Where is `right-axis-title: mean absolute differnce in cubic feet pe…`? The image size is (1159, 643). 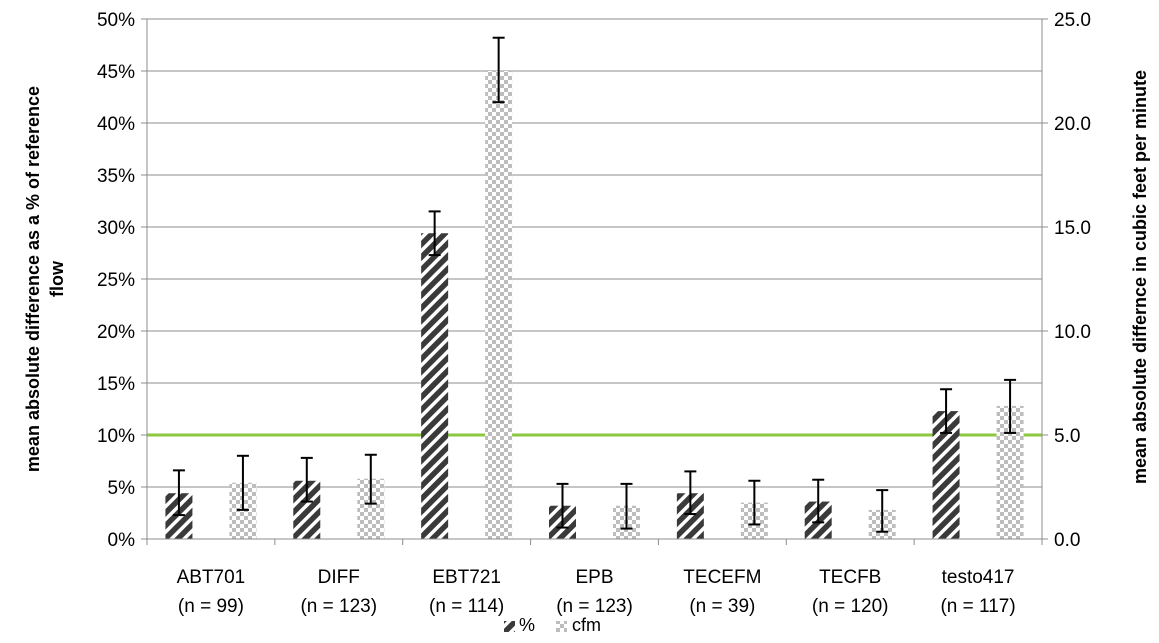 right-axis-title: mean absolute differnce in cubic feet pe… is located at coordinates (1140, 277).